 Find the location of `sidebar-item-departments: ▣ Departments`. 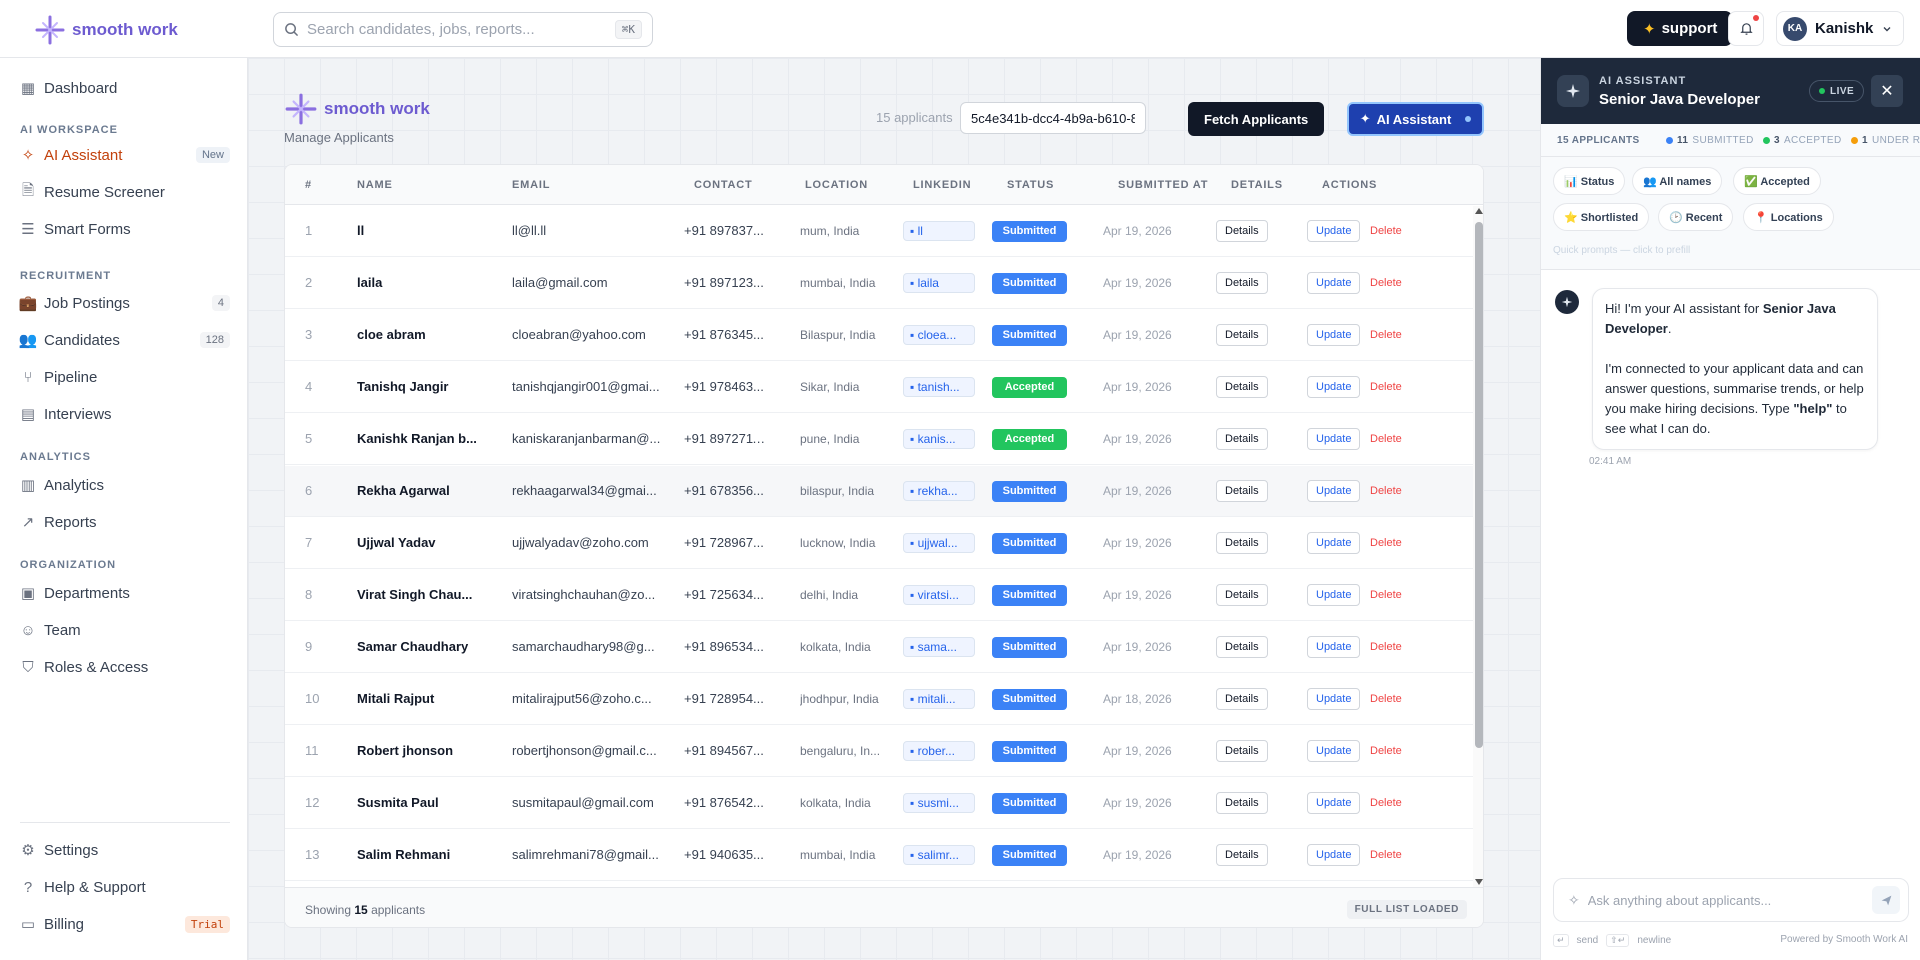

sidebar-item-departments: ▣ Departments is located at coordinates (125, 593).